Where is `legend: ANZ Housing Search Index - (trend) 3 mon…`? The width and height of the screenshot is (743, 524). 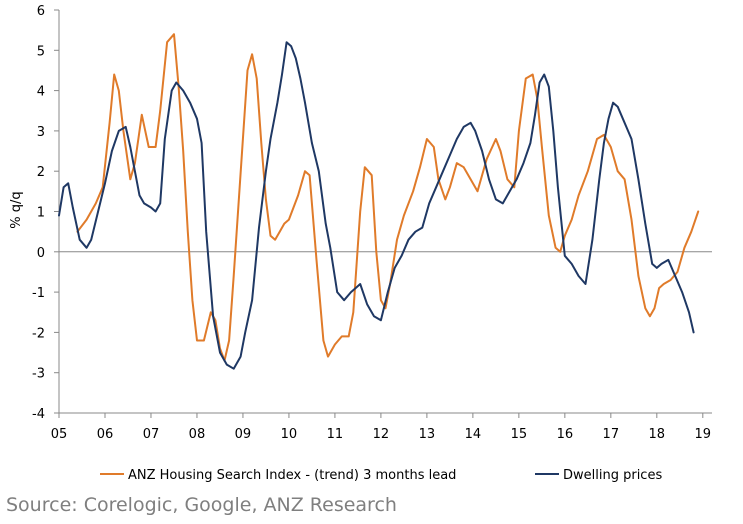
legend: ANZ Housing Search Index - (trend) 3 mon… is located at coordinates (381, 475).